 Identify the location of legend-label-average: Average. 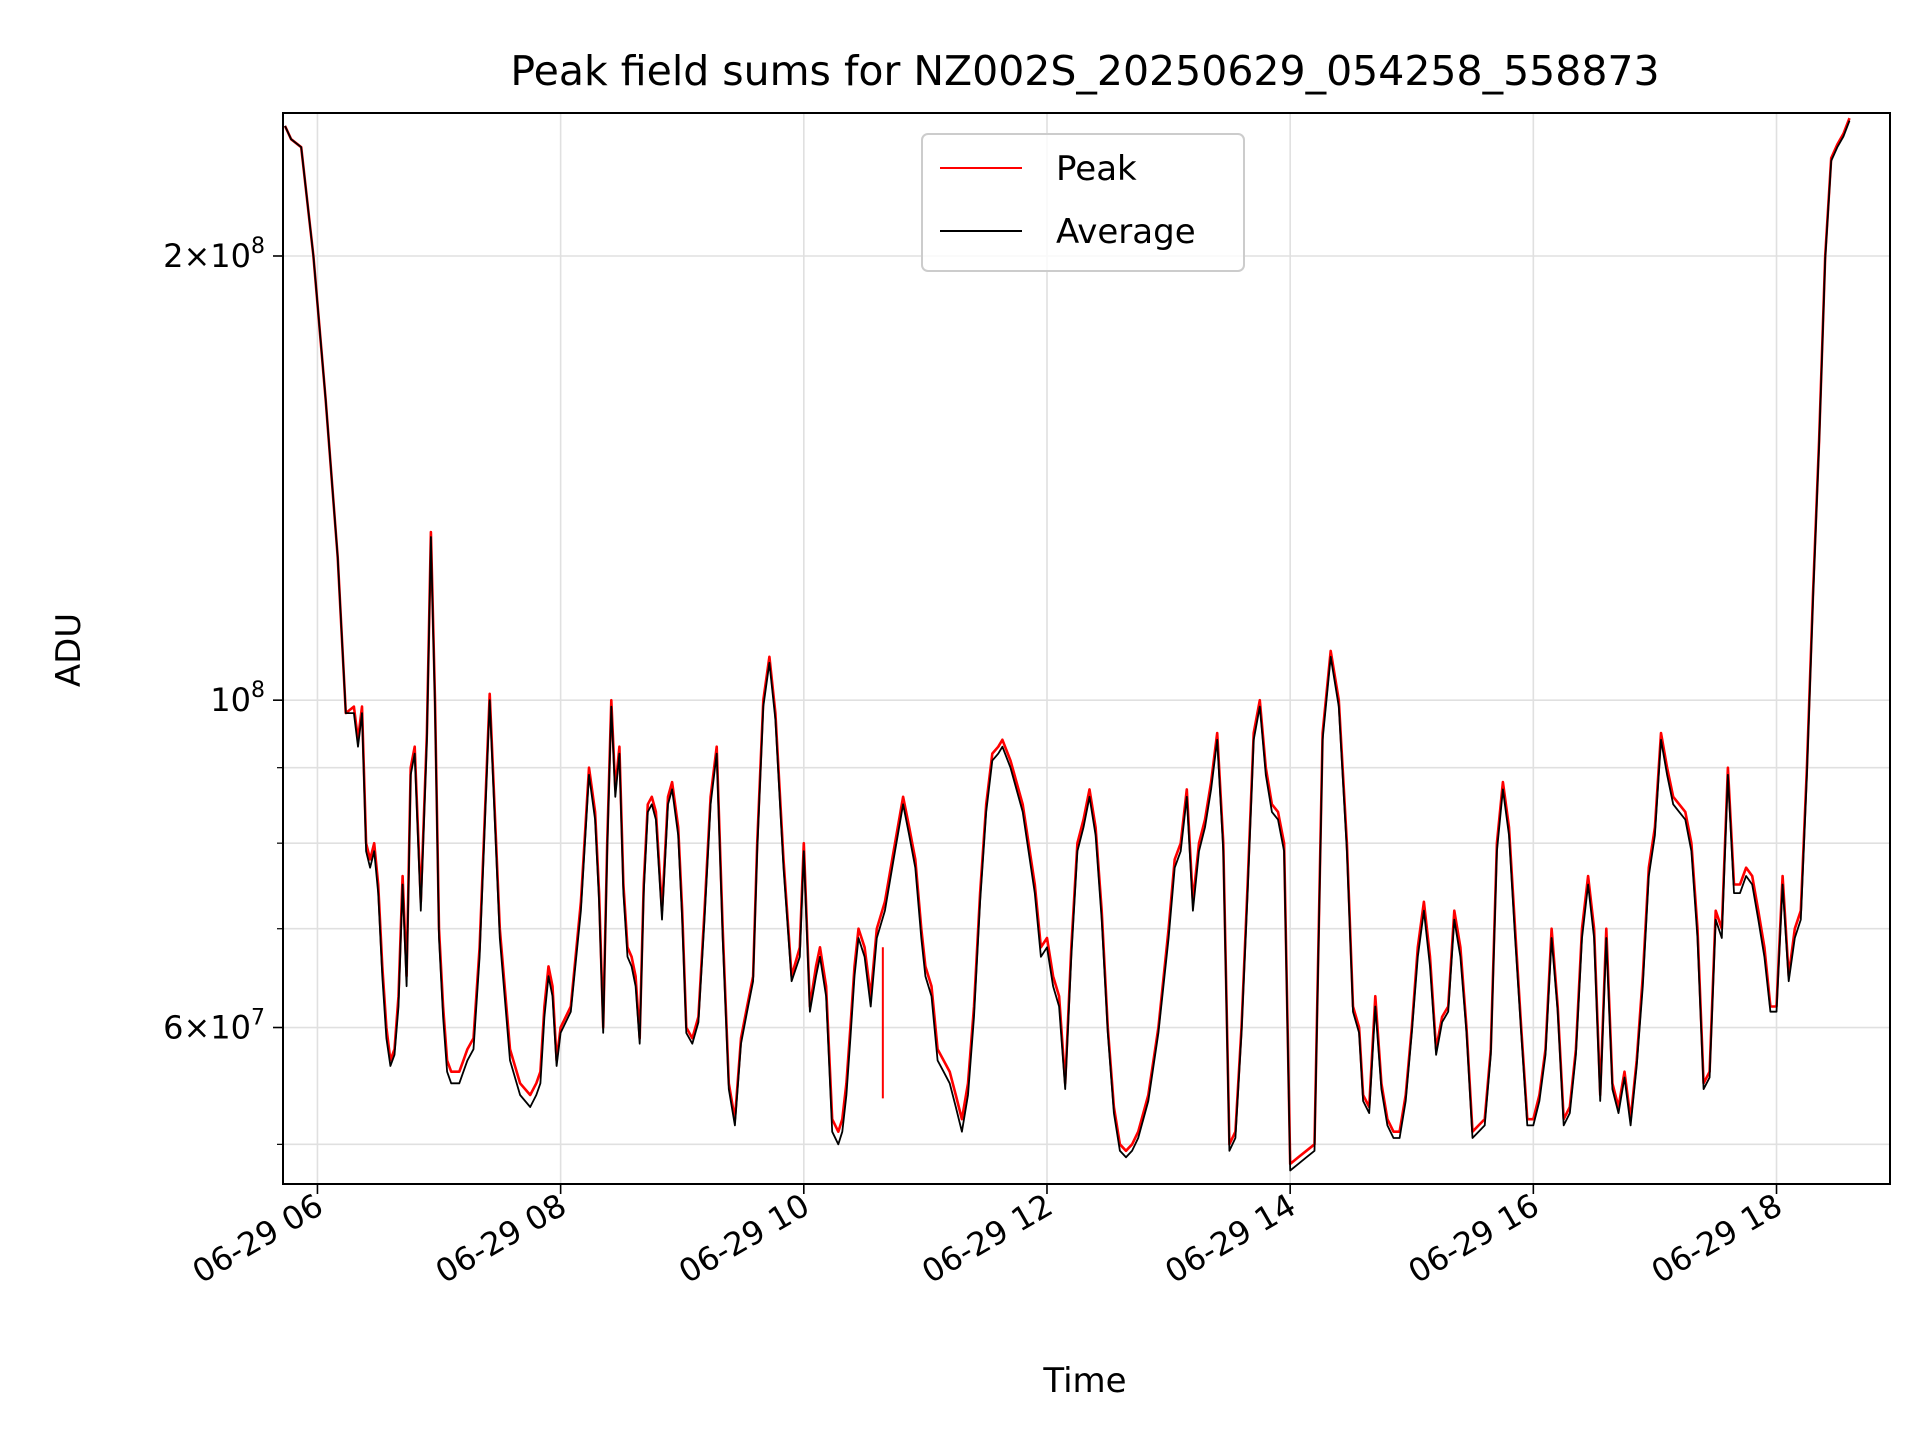
(1126, 232).